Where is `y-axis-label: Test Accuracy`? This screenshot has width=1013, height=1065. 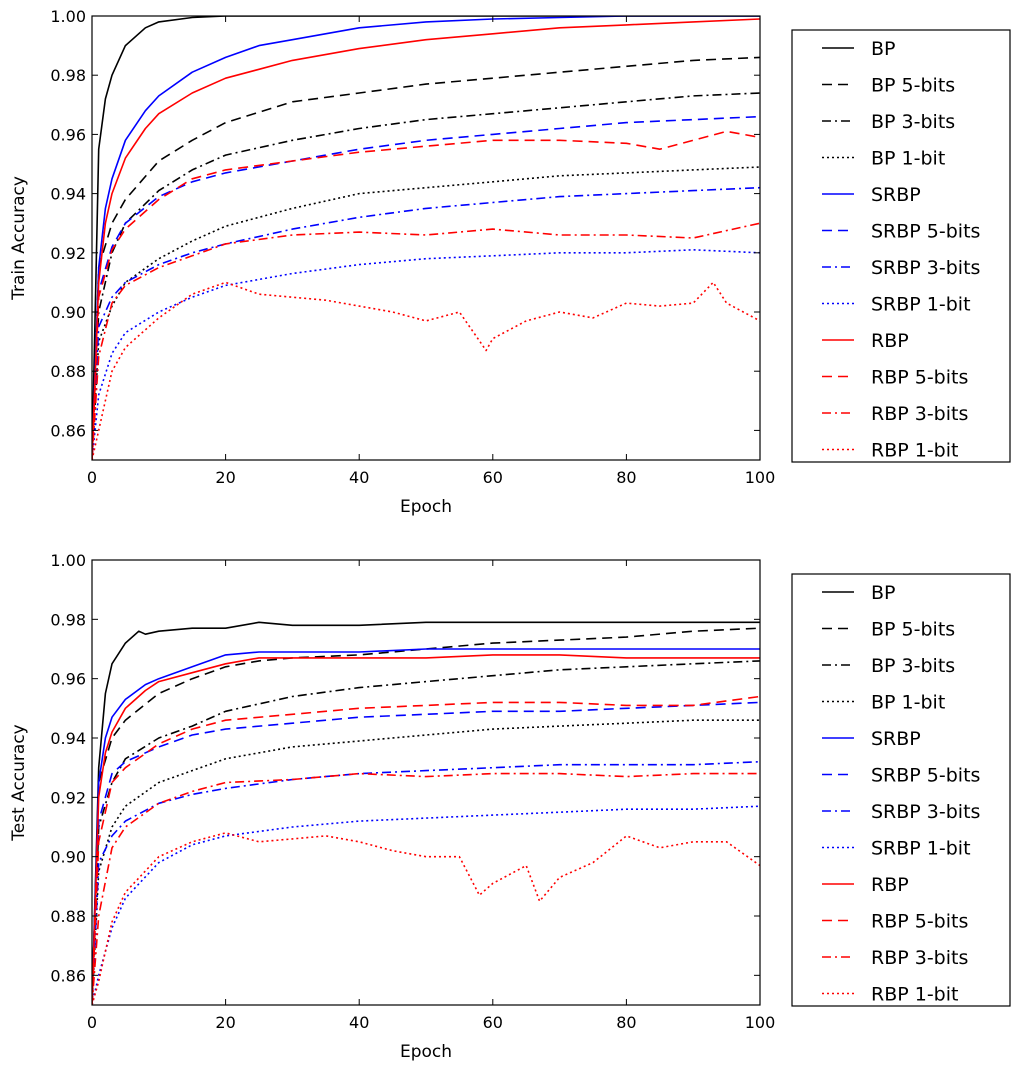
y-axis-label: Test Accuracy is located at coordinates (19, 783).